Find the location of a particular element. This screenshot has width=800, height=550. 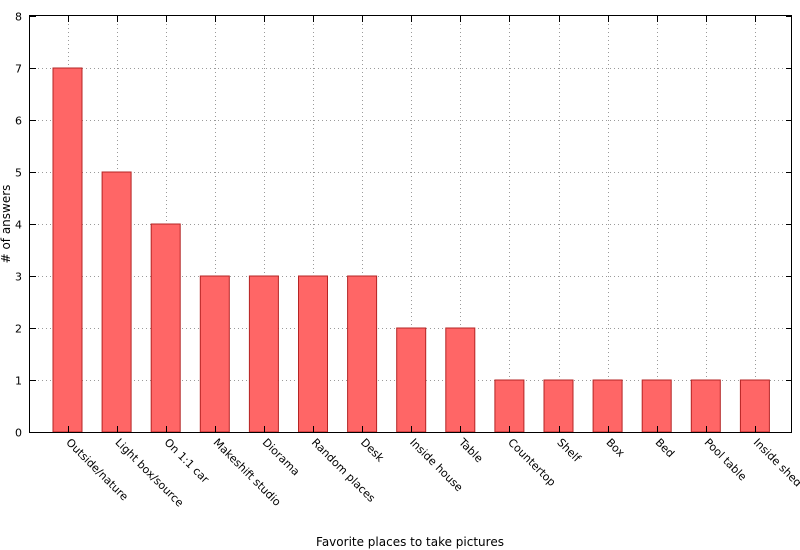

x-tick-label: Desk is located at coordinates (372, 450).